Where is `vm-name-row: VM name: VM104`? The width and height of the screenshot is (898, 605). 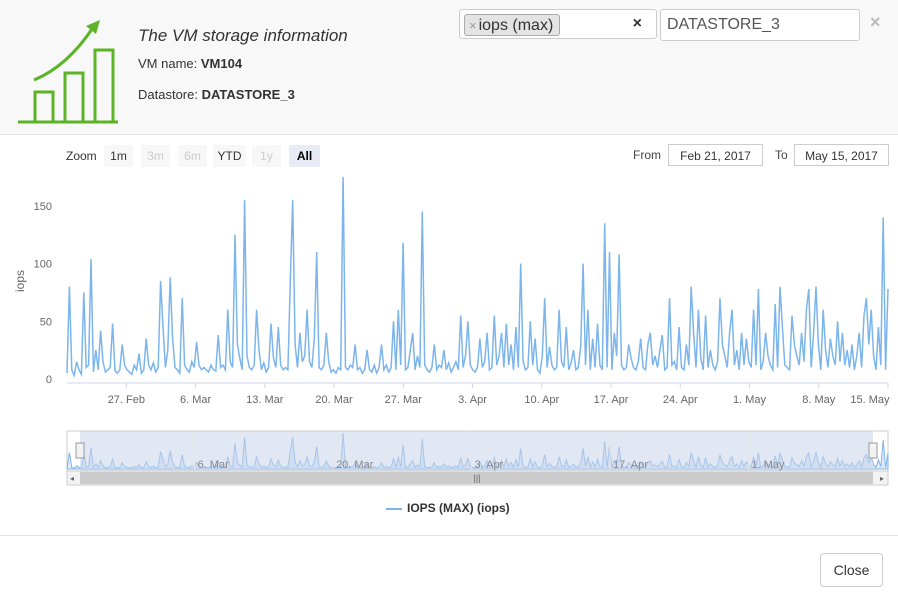 vm-name-row: VM name: VM104 is located at coordinates (190, 63).